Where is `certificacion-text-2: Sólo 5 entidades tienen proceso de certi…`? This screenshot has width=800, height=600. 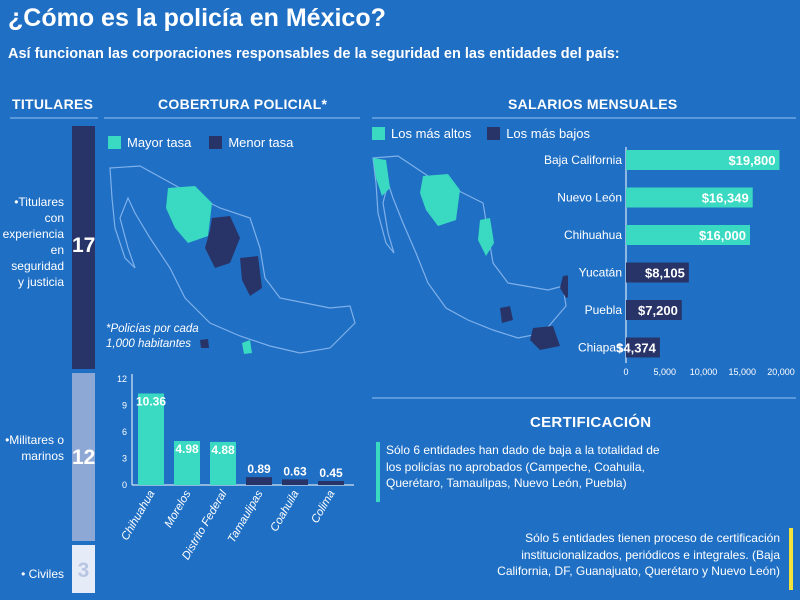 certificacion-text-2: Sólo 5 entidades tienen proceso de certi… is located at coordinates (638, 554).